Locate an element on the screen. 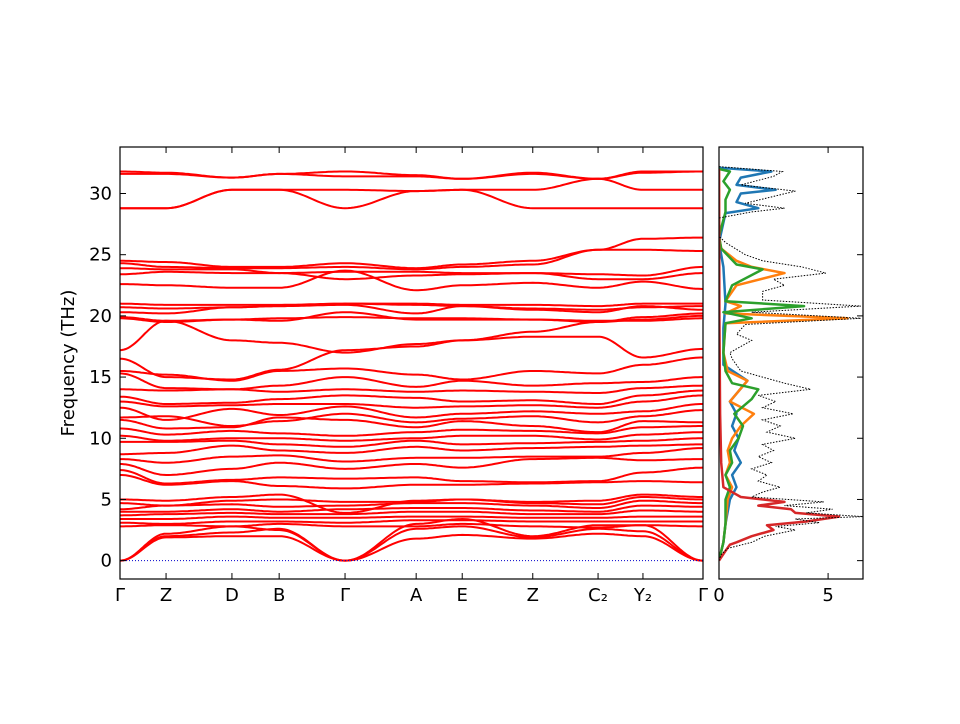 This screenshot has height=724, width=960. y-tick-label: 15 is located at coordinates (100, 377).